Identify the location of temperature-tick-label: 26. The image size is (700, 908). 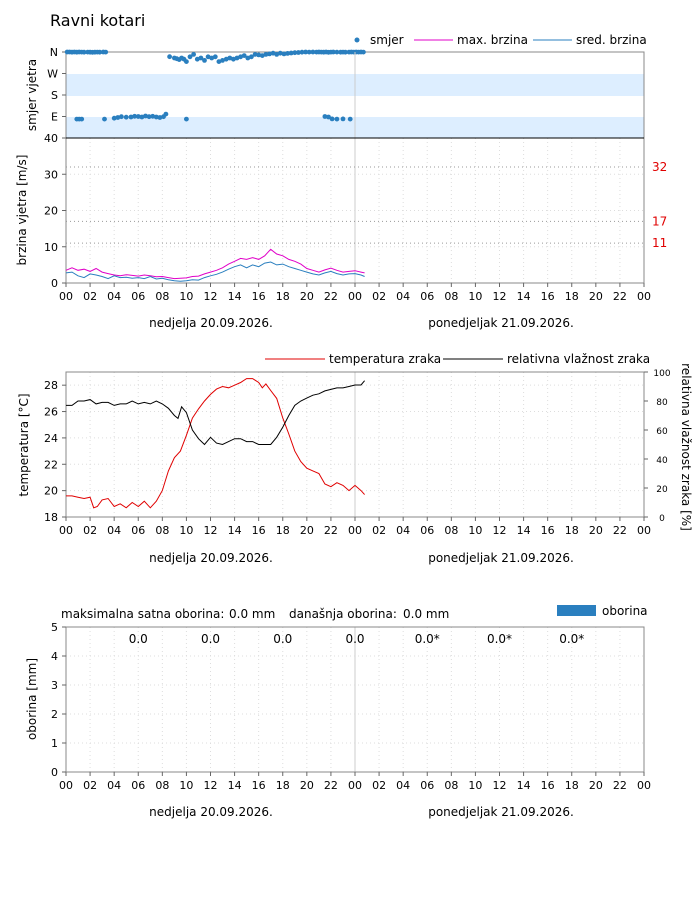
(51, 412).